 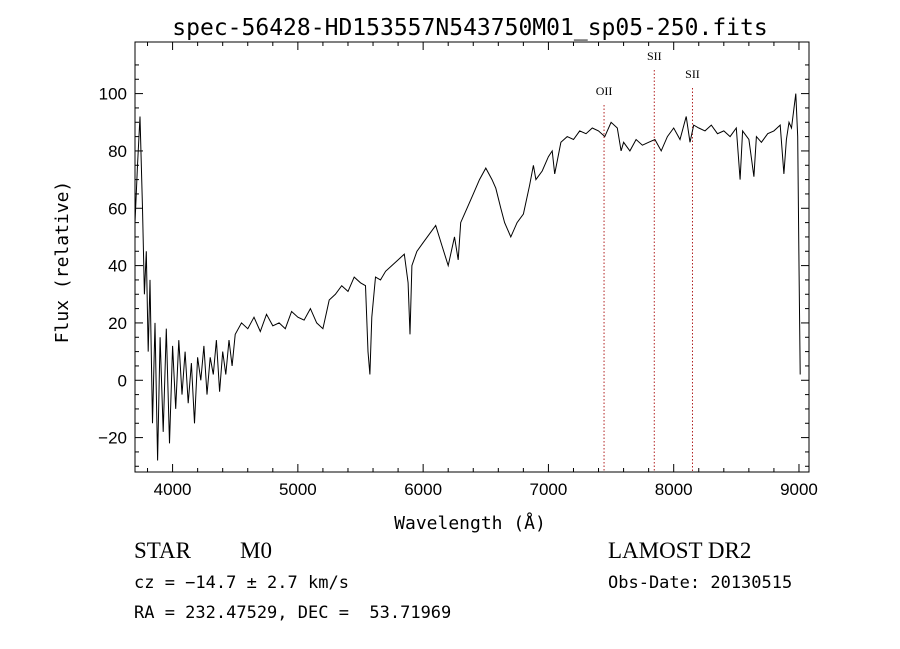 I want to click on y-tick-label: 100, so click(x=113, y=94).